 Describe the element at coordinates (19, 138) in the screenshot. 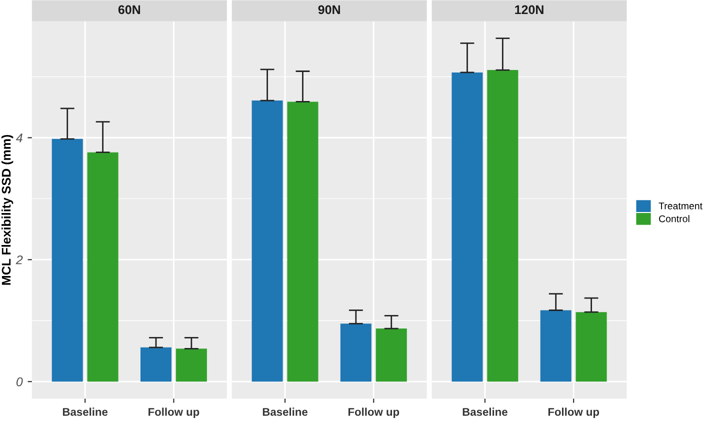

I see `y-tick-label: 4` at that location.